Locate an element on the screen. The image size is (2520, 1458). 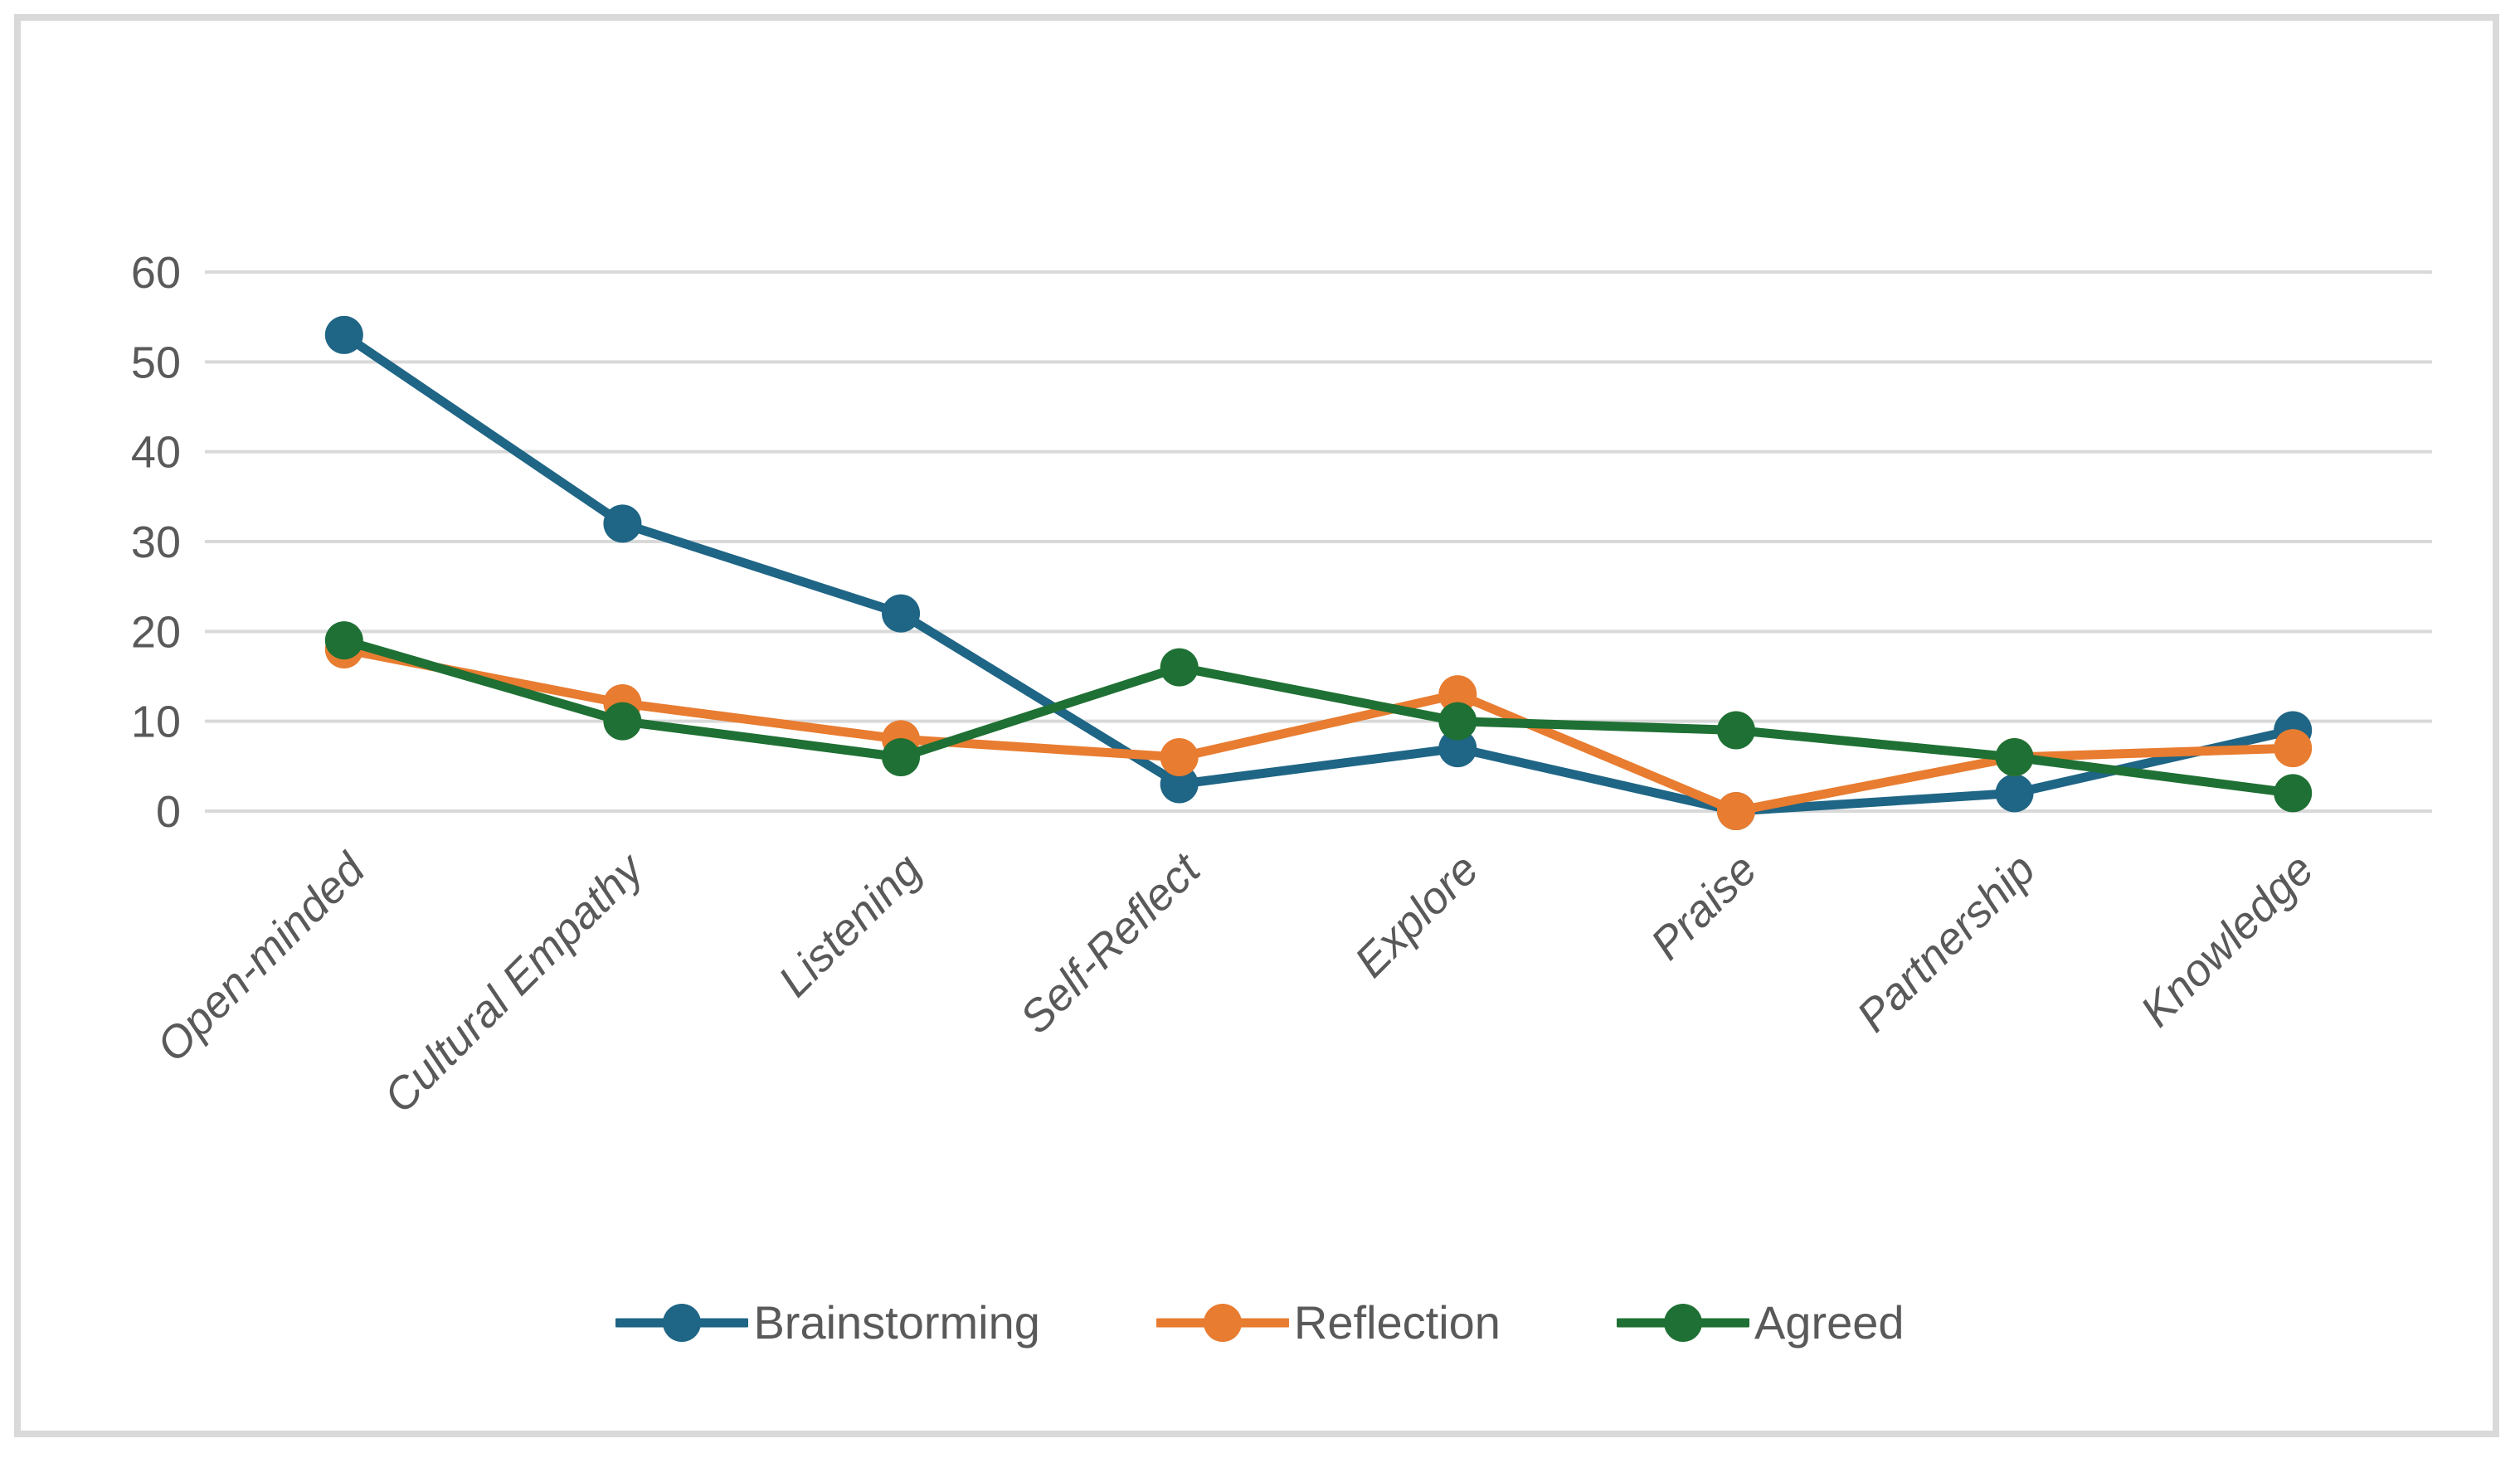
series-line-reflection is located at coordinates (1318, 730).